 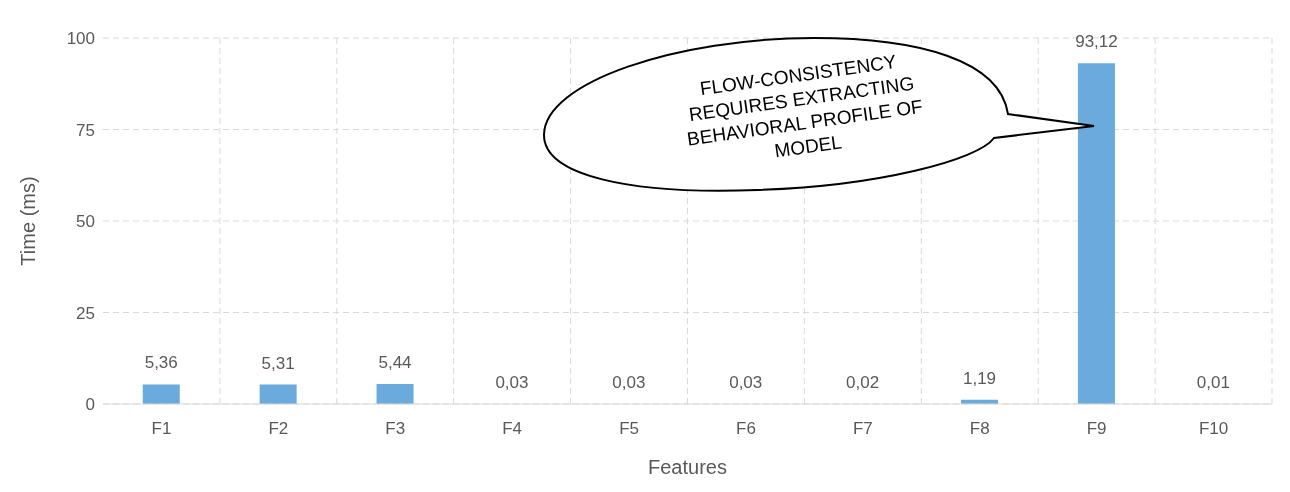 I want to click on data-label: 0,02, so click(x=863, y=382).